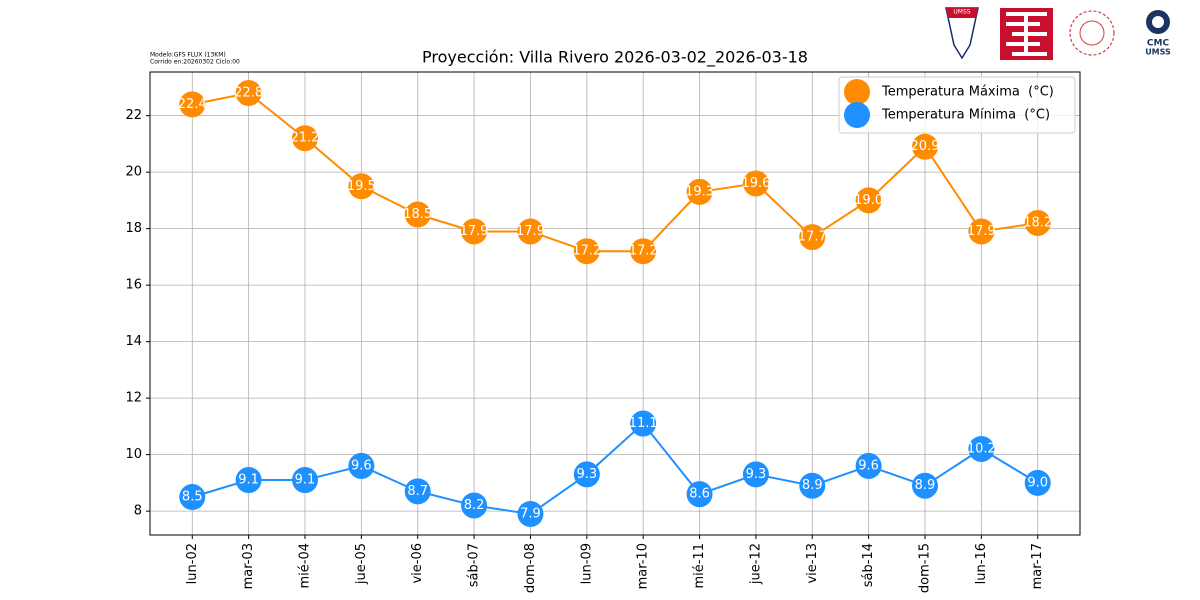 The height and width of the screenshot is (600, 1200). I want to click on value-label: 19.6, so click(755, 183).